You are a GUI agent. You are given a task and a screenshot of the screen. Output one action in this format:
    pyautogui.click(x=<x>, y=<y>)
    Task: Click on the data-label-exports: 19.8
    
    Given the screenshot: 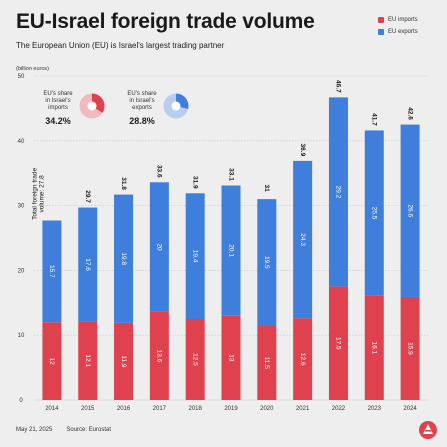 What is the action you would take?
    pyautogui.click(x=123, y=258)
    